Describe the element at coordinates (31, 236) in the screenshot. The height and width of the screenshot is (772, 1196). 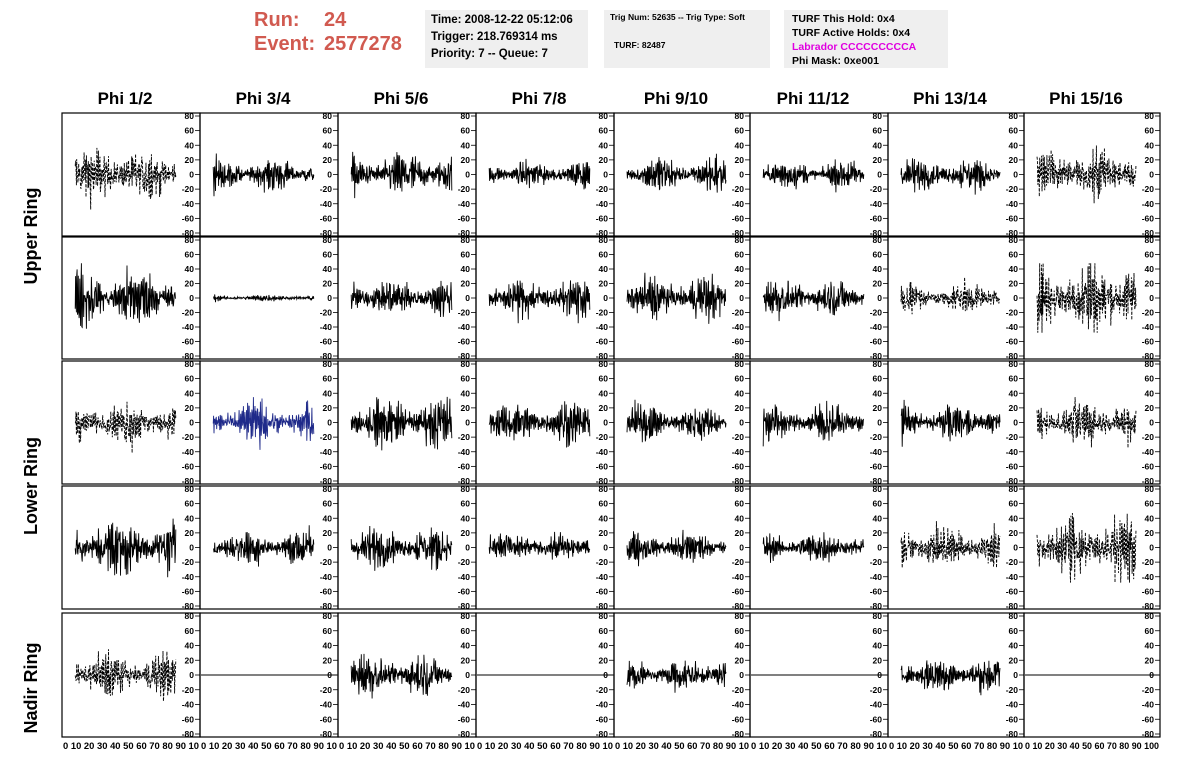
I see `row-label: Upper Ring` at that location.